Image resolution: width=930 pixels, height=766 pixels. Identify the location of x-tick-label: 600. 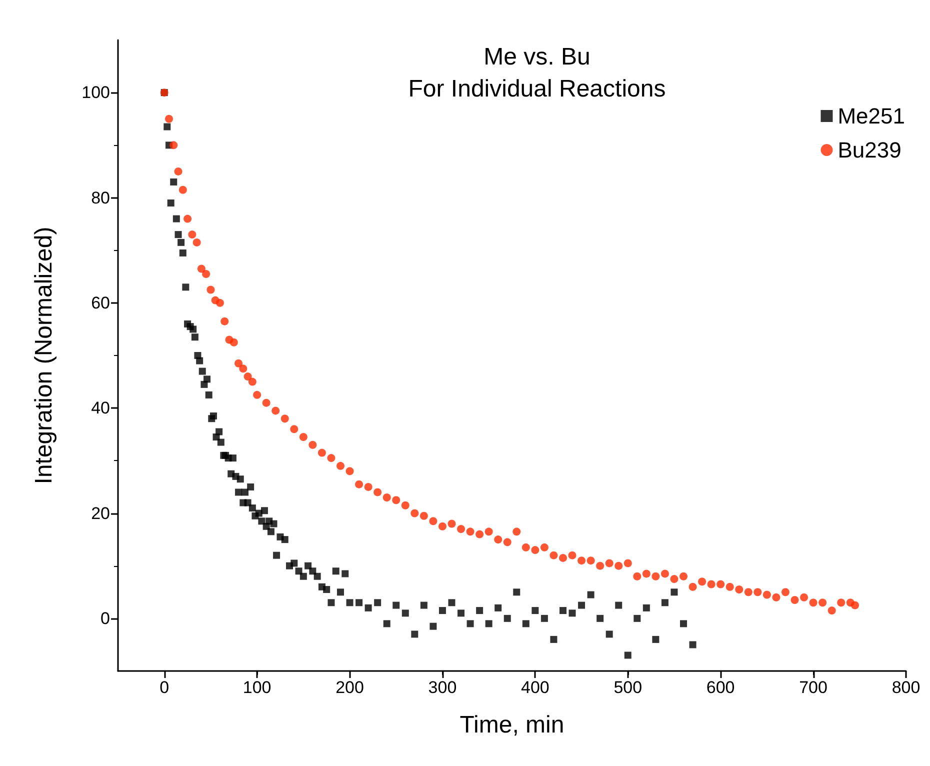
(720, 687).